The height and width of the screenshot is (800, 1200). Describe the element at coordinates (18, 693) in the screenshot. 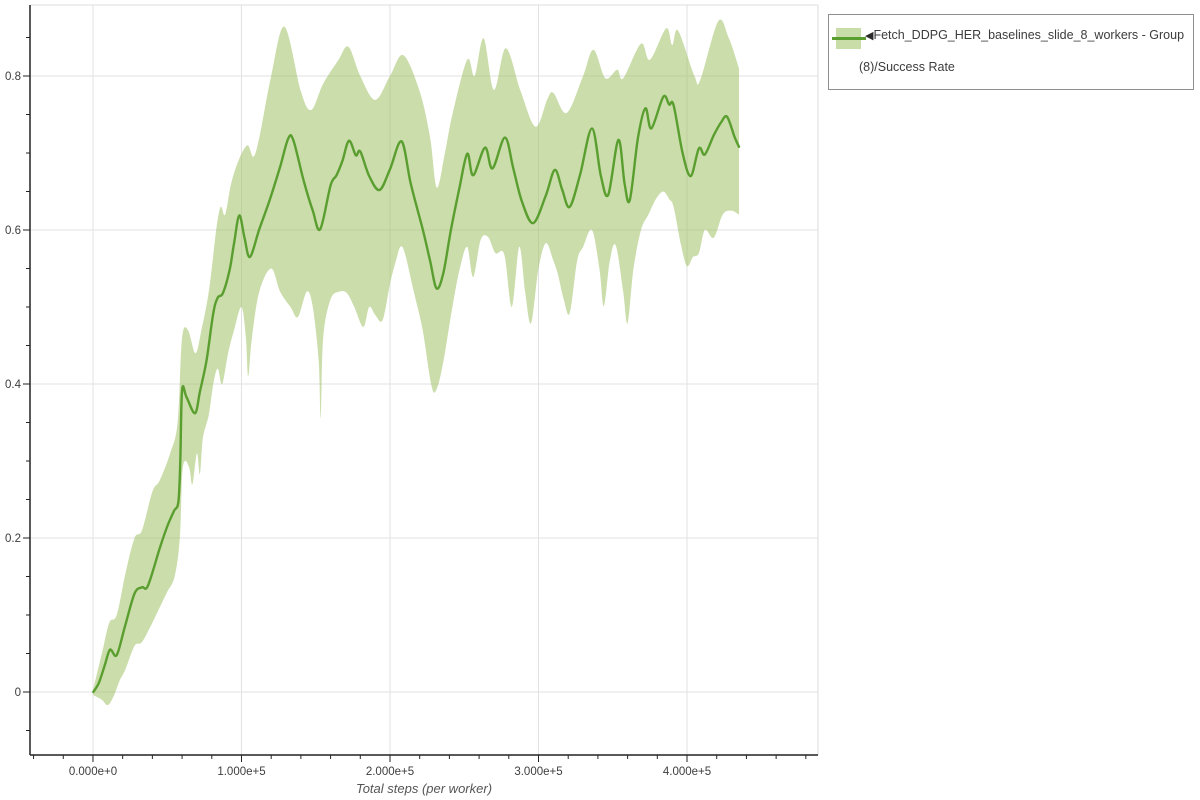

I see `y-tick-label: 0` at that location.